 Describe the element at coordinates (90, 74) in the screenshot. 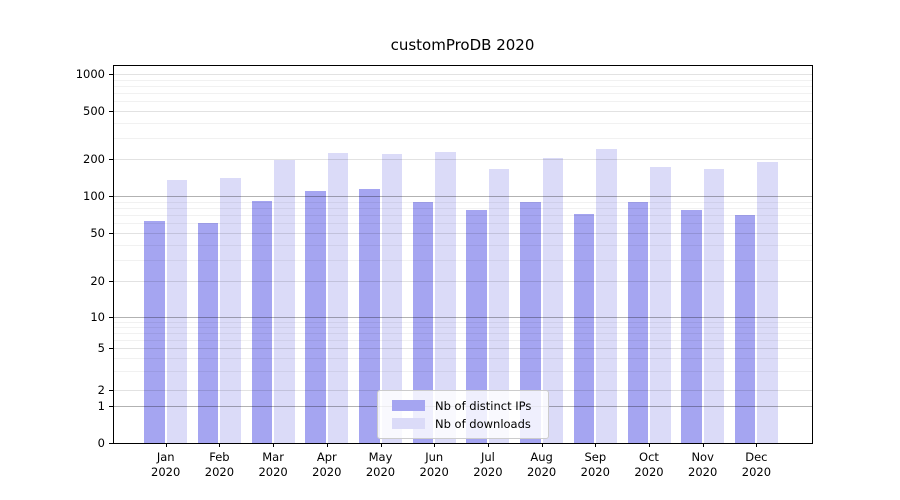

I see `y-tick-label: 1000` at that location.